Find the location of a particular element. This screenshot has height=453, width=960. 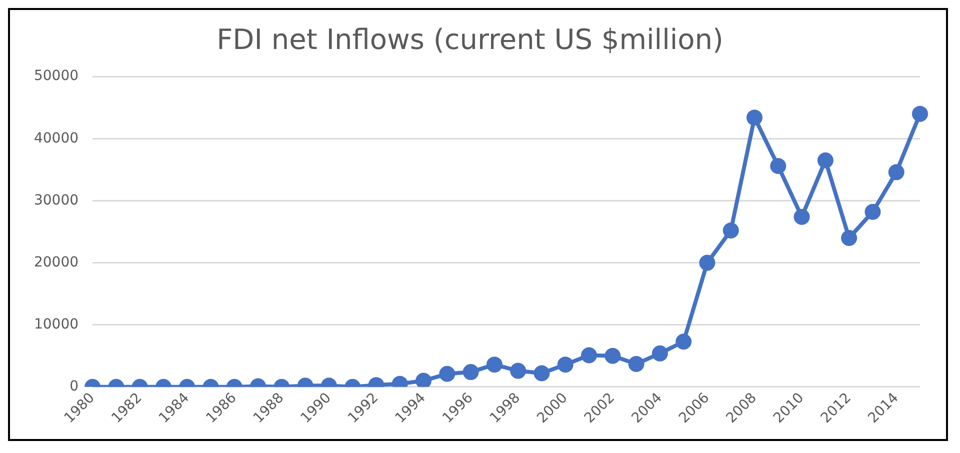

y-tick-label: 40000 is located at coordinates (56, 138).